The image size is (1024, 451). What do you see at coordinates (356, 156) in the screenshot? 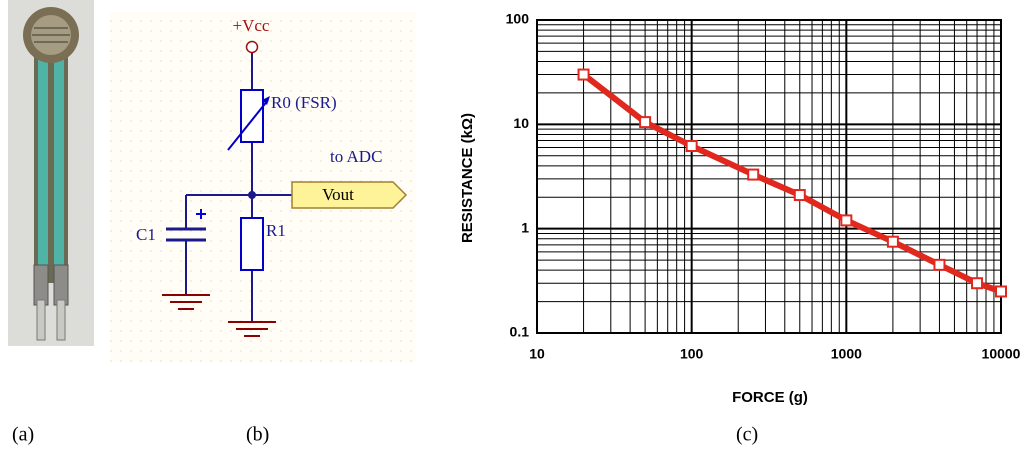
I see `output-note: to ADC` at bounding box center [356, 156].